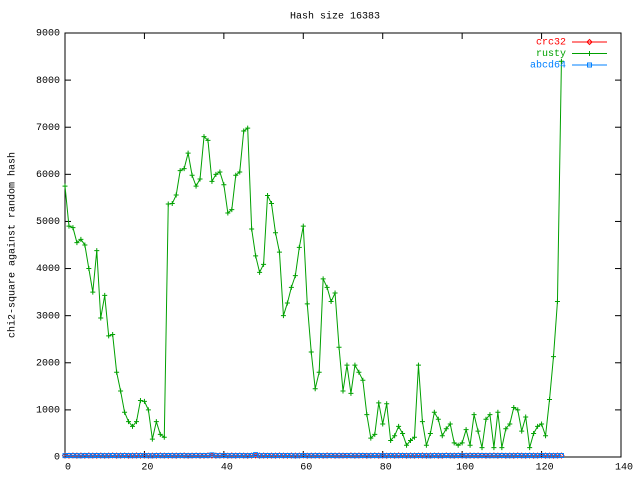  What do you see at coordinates (48, 81) in the screenshot?
I see `y-tick-label: 8000` at bounding box center [48, 81].